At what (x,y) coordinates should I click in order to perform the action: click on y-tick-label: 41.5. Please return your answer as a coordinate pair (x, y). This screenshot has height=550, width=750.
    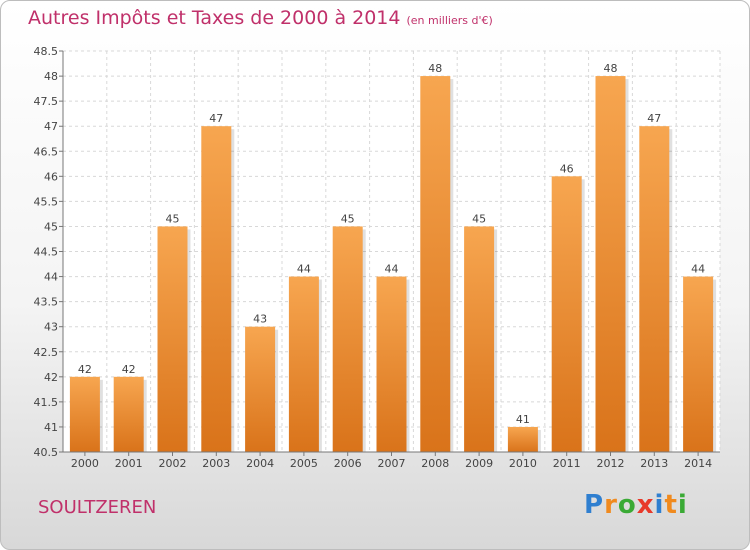
    Looking at the image, I should click on (46, 402).